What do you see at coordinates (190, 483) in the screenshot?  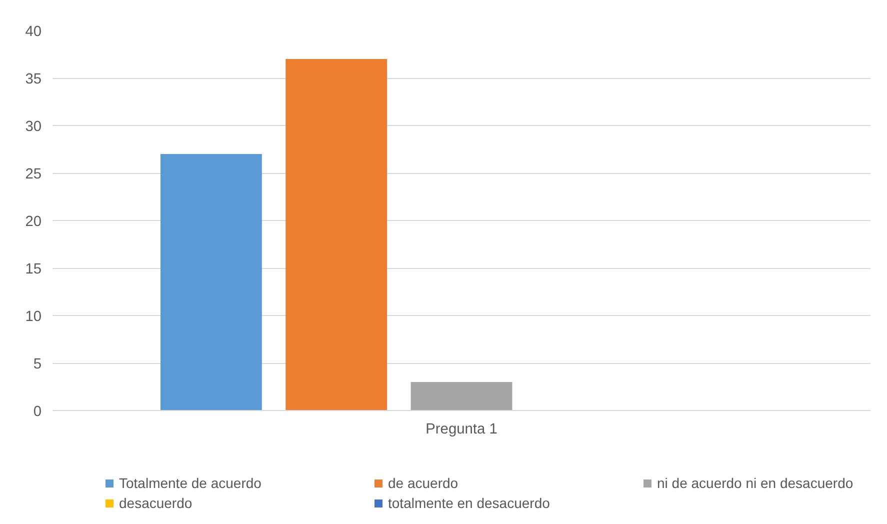 I see `legend-label: Totalmente de acuerdo` at bounding box center [190, 483].